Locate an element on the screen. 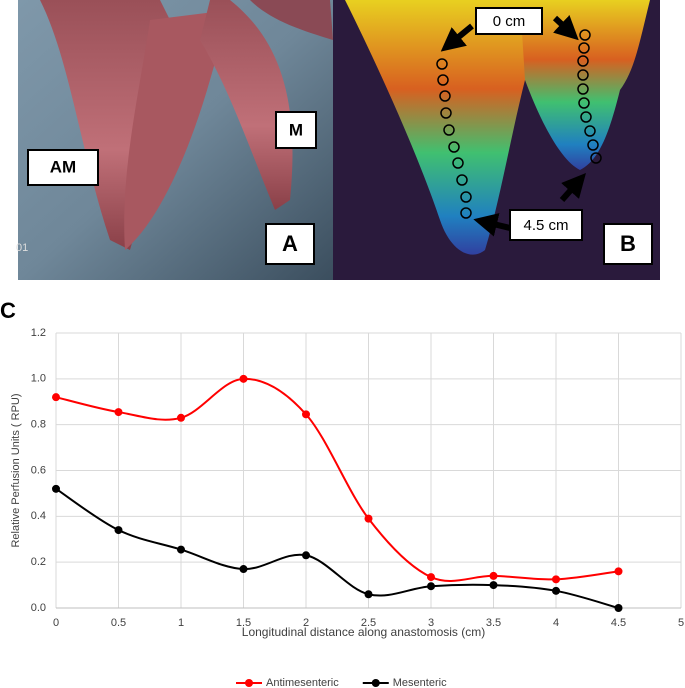  tag-end: 4.5 cm is located at coordinates (545, 225).